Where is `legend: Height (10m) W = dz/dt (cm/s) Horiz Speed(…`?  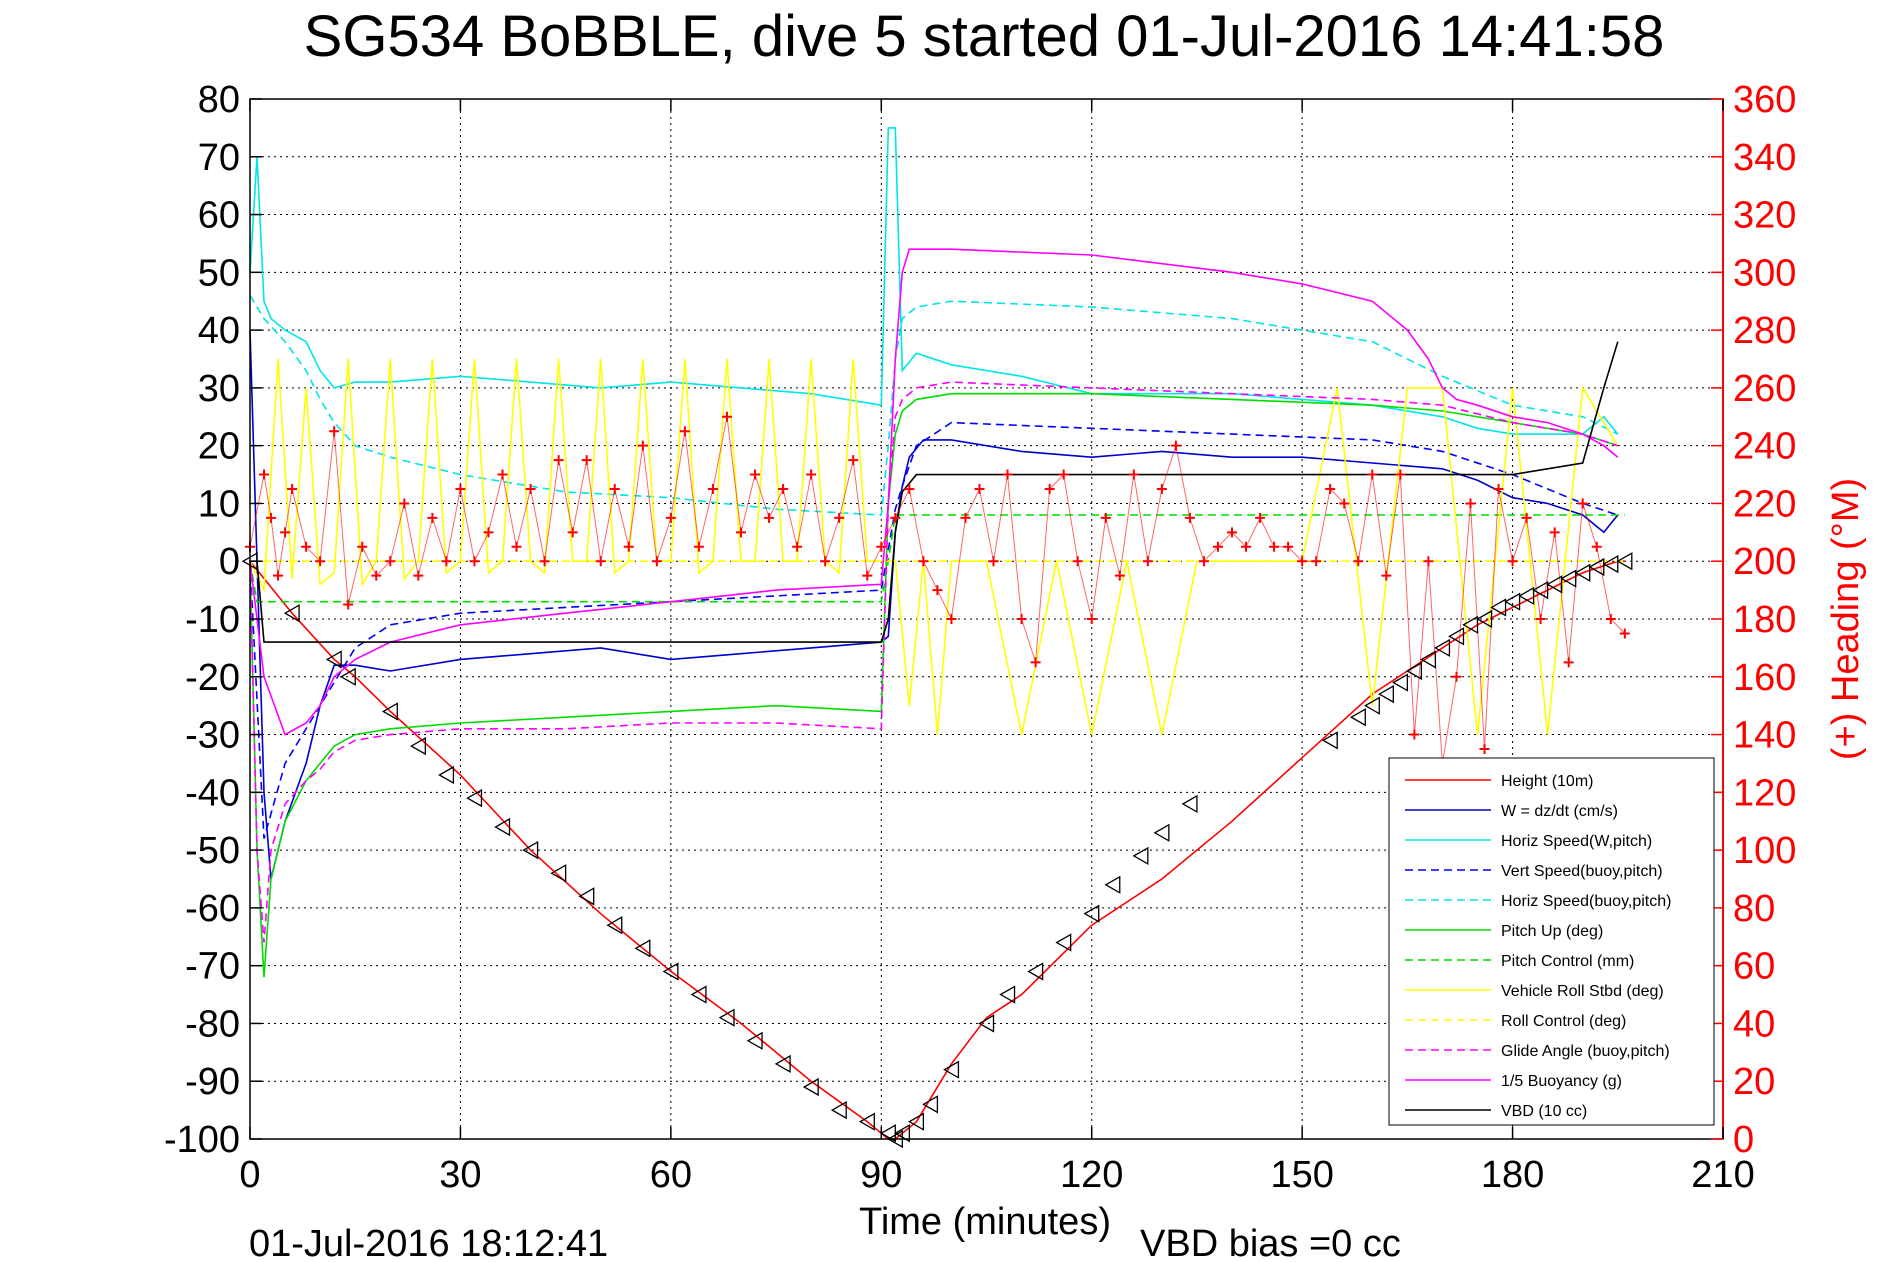
legend: Height (10m) W = dz/dt (cm/s) Horiz Speed(… is located at coordinates (1551, 941).